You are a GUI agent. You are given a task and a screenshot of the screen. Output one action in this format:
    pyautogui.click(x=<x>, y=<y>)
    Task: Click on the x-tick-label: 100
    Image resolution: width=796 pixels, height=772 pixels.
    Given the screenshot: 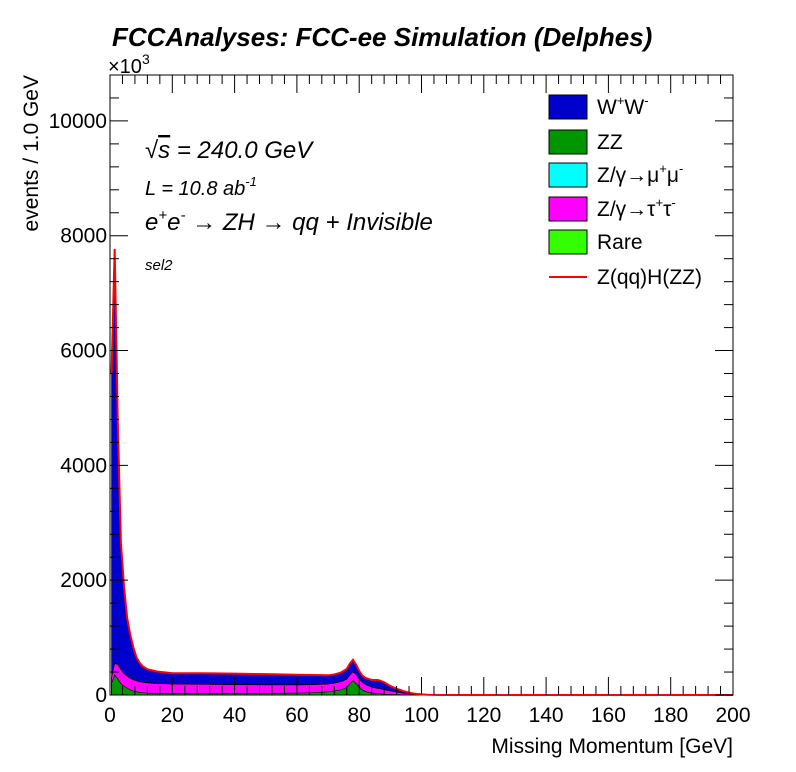 What is the action you would take?
    pyautogui.click(x=421, y=715)
    